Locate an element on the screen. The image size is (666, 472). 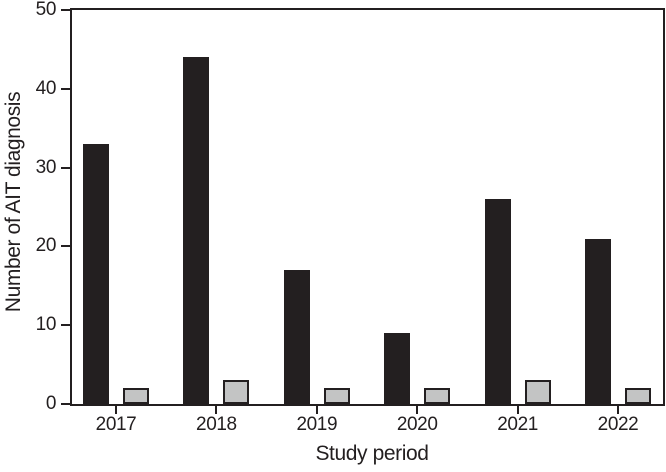
bar-2017-gray-bars is located at coordinates (136, 396).